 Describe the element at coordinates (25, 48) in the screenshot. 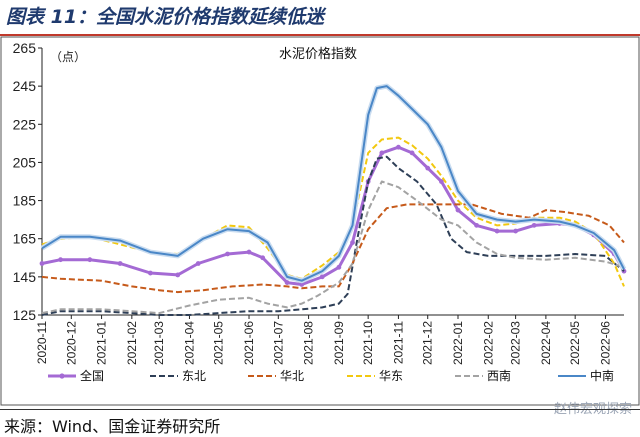

I see `y-tick-label: 265` at that location.